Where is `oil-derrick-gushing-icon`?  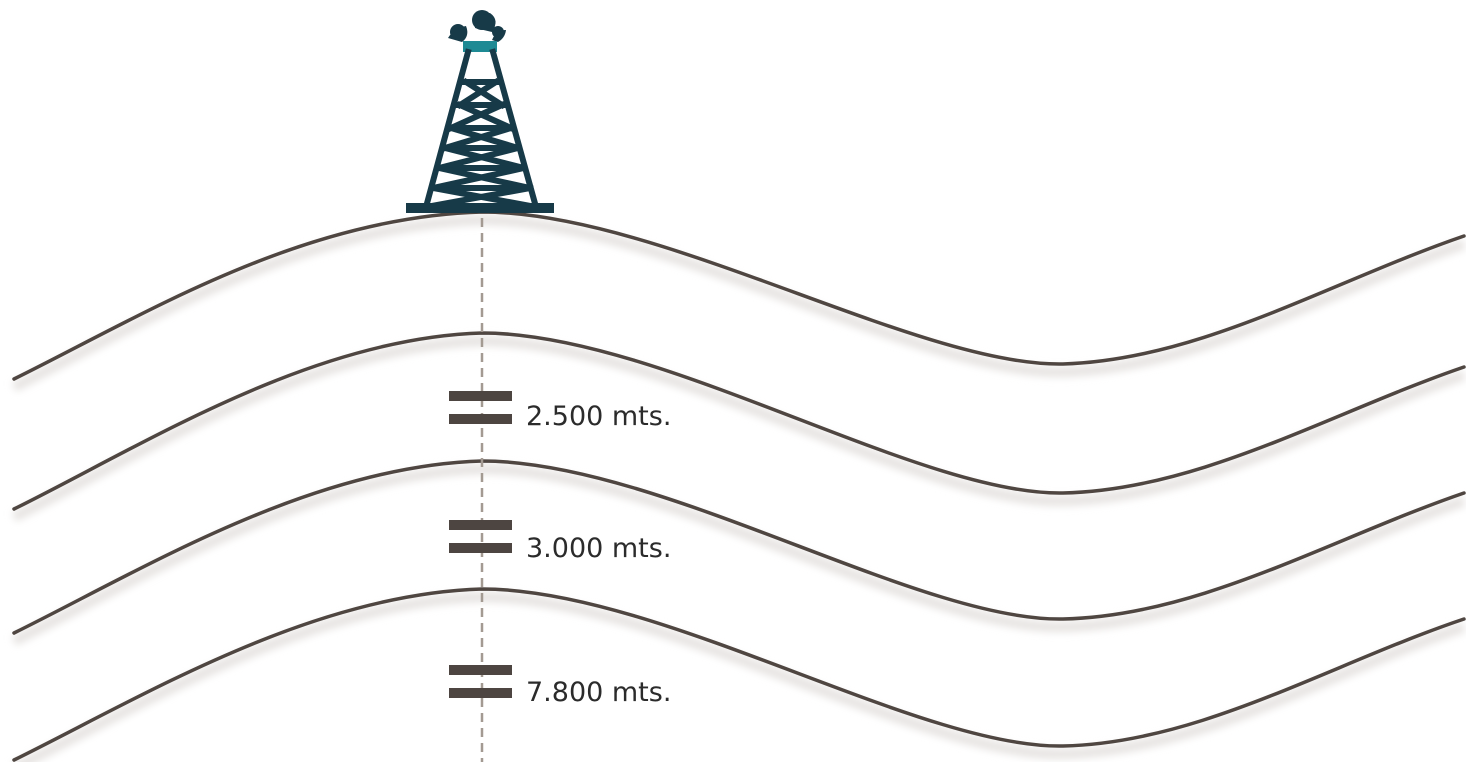 oil-derrick-gushing-icon is located at coordinates (480, 111).